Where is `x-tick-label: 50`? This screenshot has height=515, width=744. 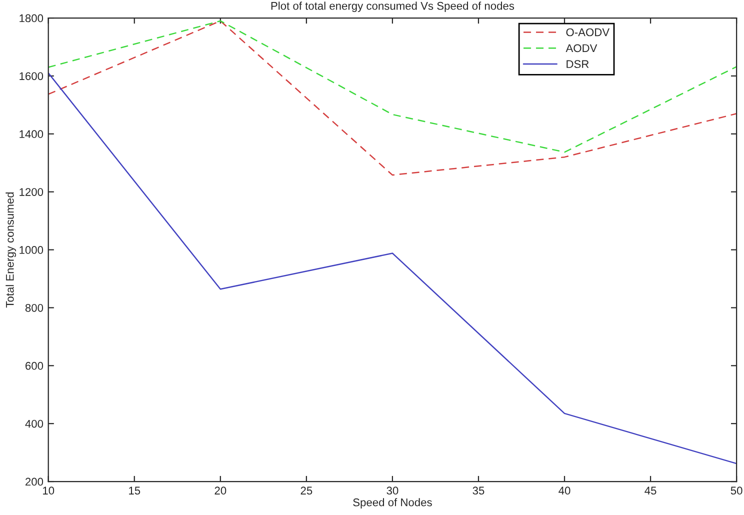 x-tick-label: 50 is located at coordinates (736, 490).